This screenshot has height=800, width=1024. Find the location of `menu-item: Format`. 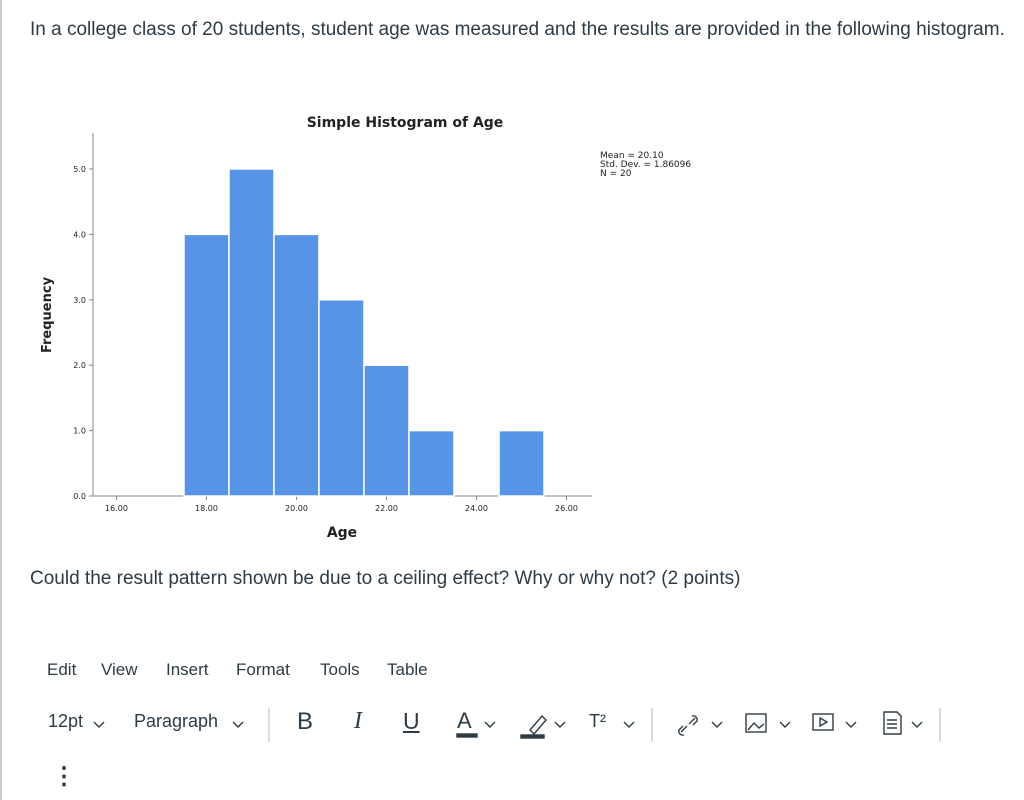

menu-item: Format is located at coordinates (263, 669).